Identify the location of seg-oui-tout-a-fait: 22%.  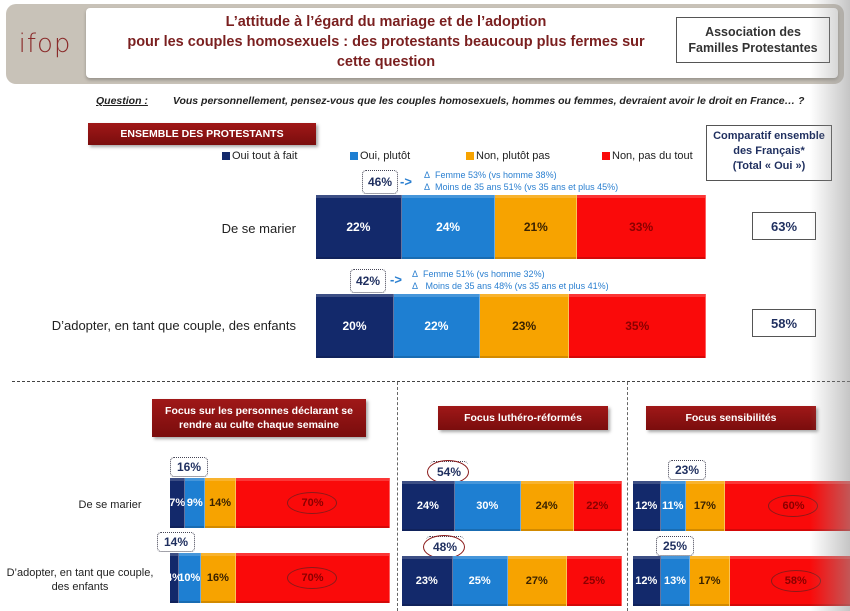
(359, 227).